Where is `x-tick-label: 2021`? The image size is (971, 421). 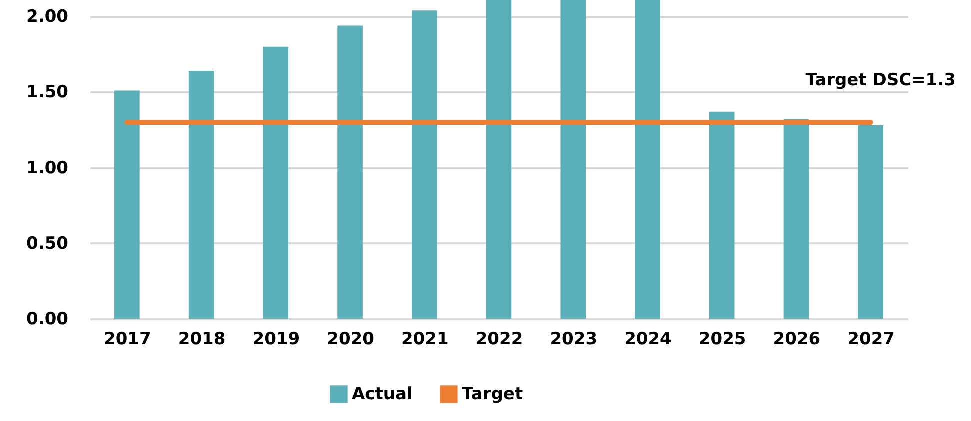 x-tick-label: 2021 is located at coordinates (425, 340).